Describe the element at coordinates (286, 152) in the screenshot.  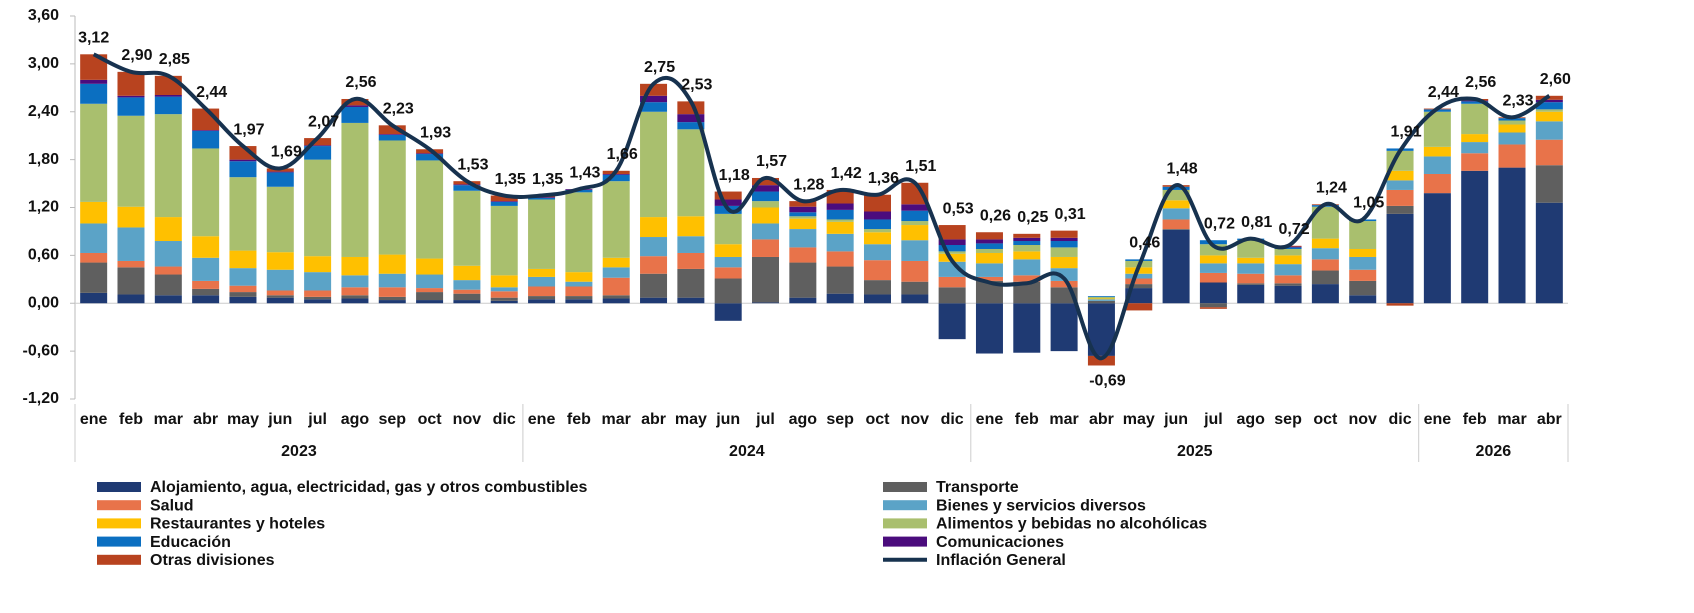
I see `data-label: 1,69` at that location.